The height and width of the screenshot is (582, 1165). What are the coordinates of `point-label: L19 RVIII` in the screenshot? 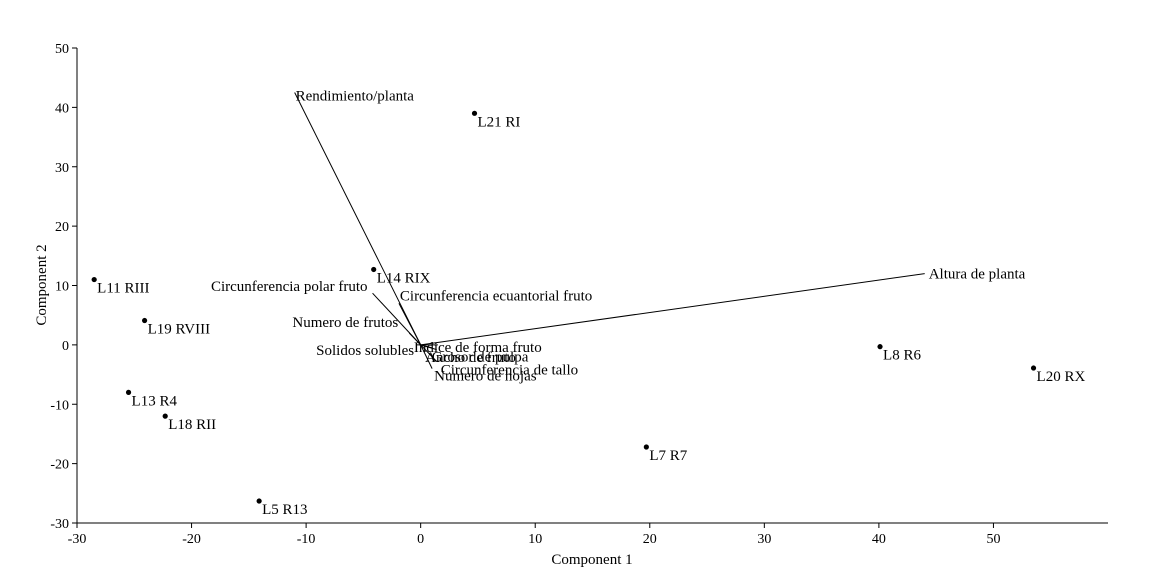 It's located at (179, 330).